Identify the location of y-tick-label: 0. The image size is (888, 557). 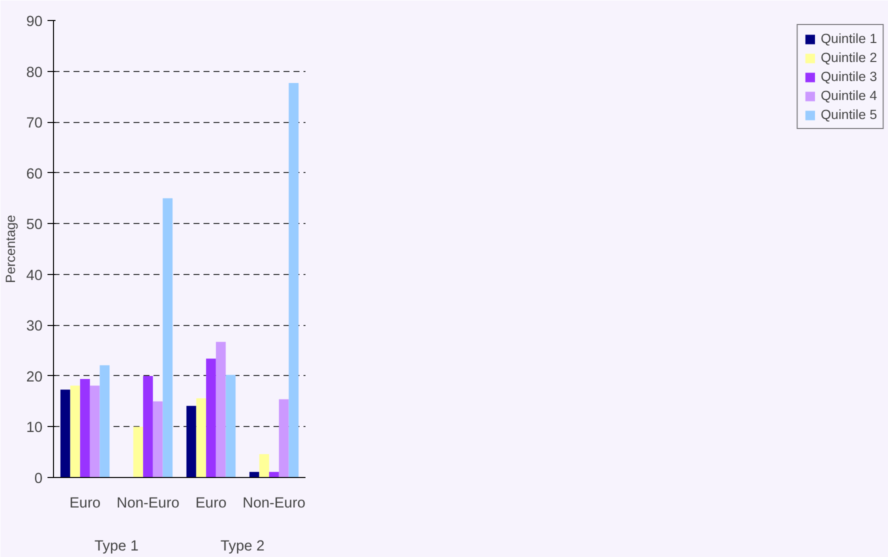
(38, 479).